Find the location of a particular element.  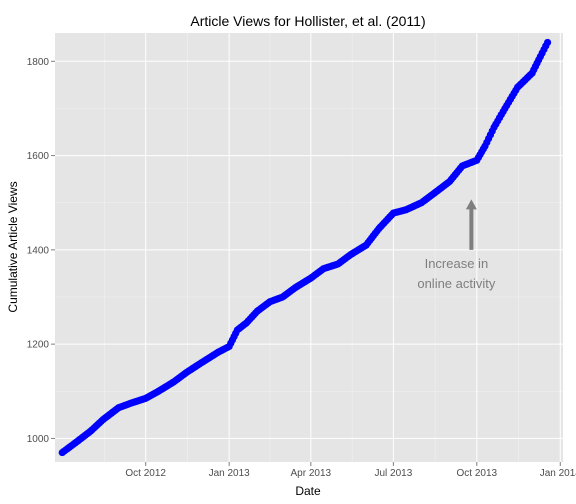

x-tick-label: Jan 2013 is located at coordinates (230, 473).